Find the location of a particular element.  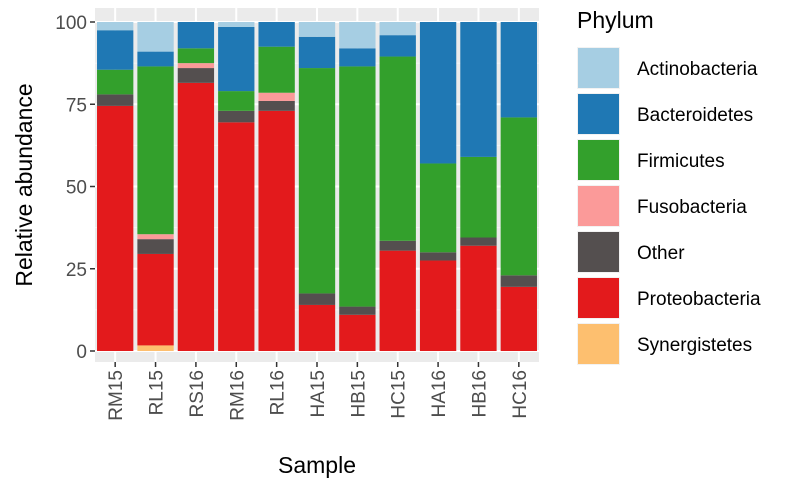

x-tick-label: HC15 is located at coordinates (399, 394).